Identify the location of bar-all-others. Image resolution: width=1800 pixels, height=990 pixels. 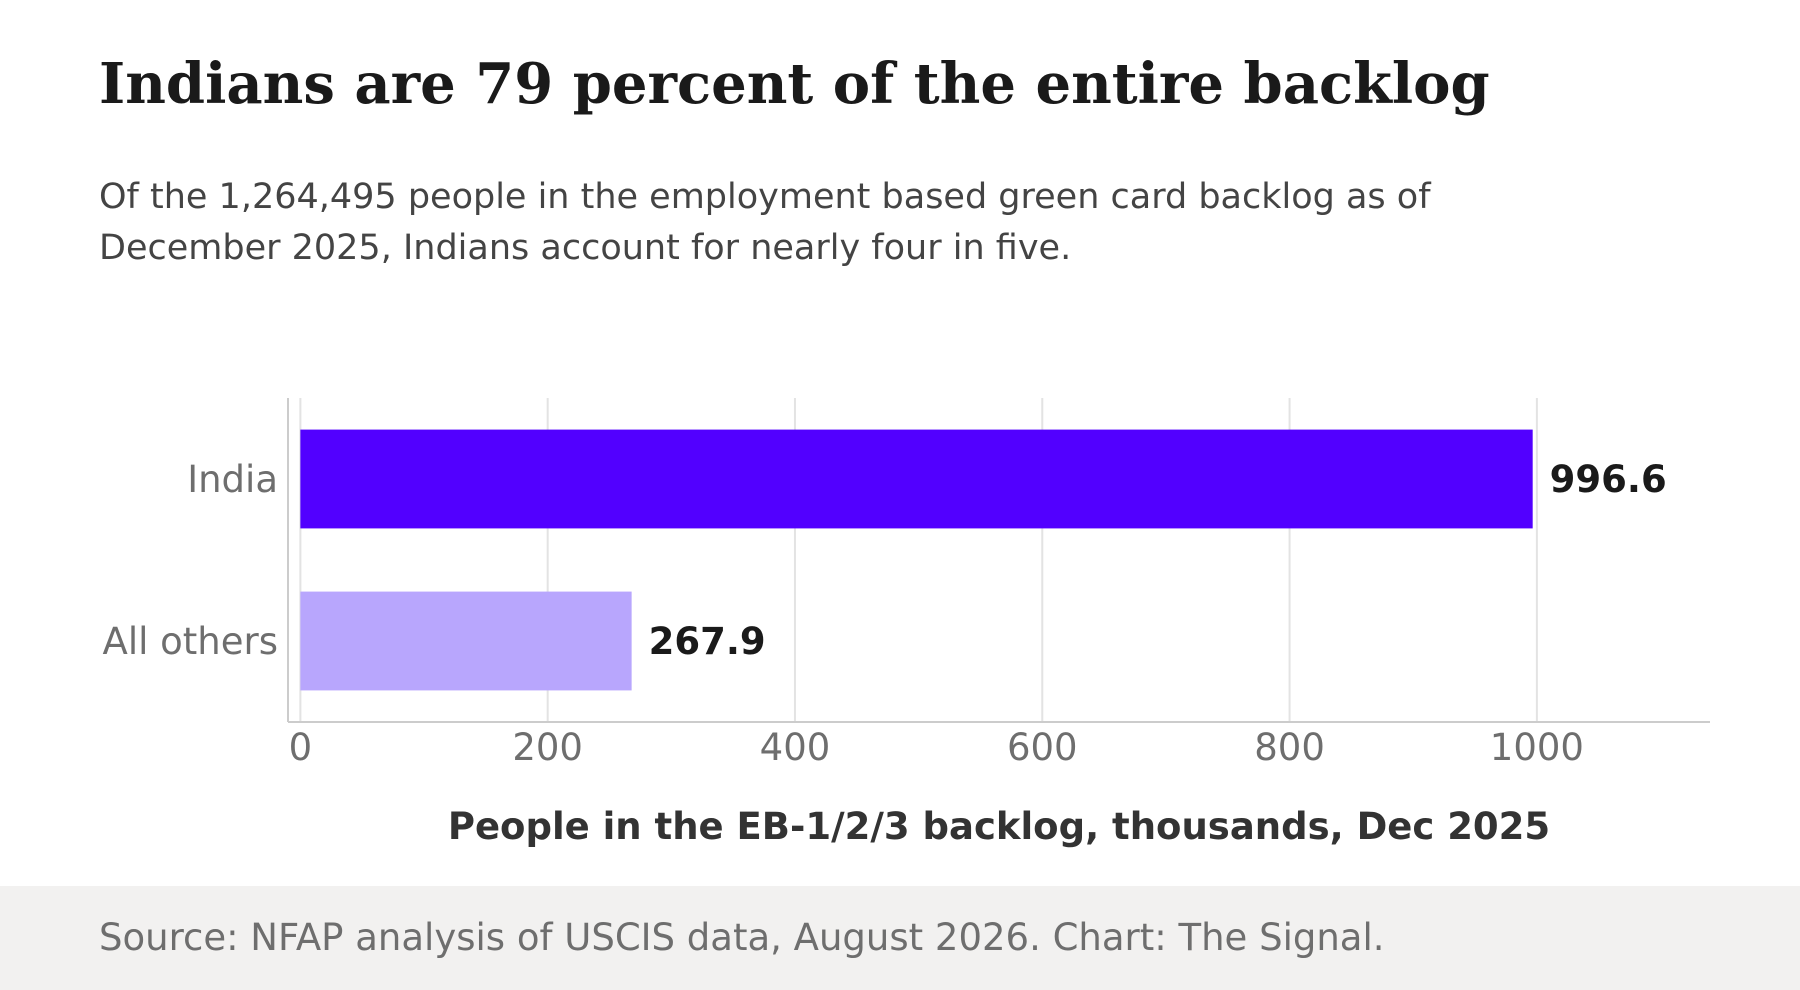
(466, 641).